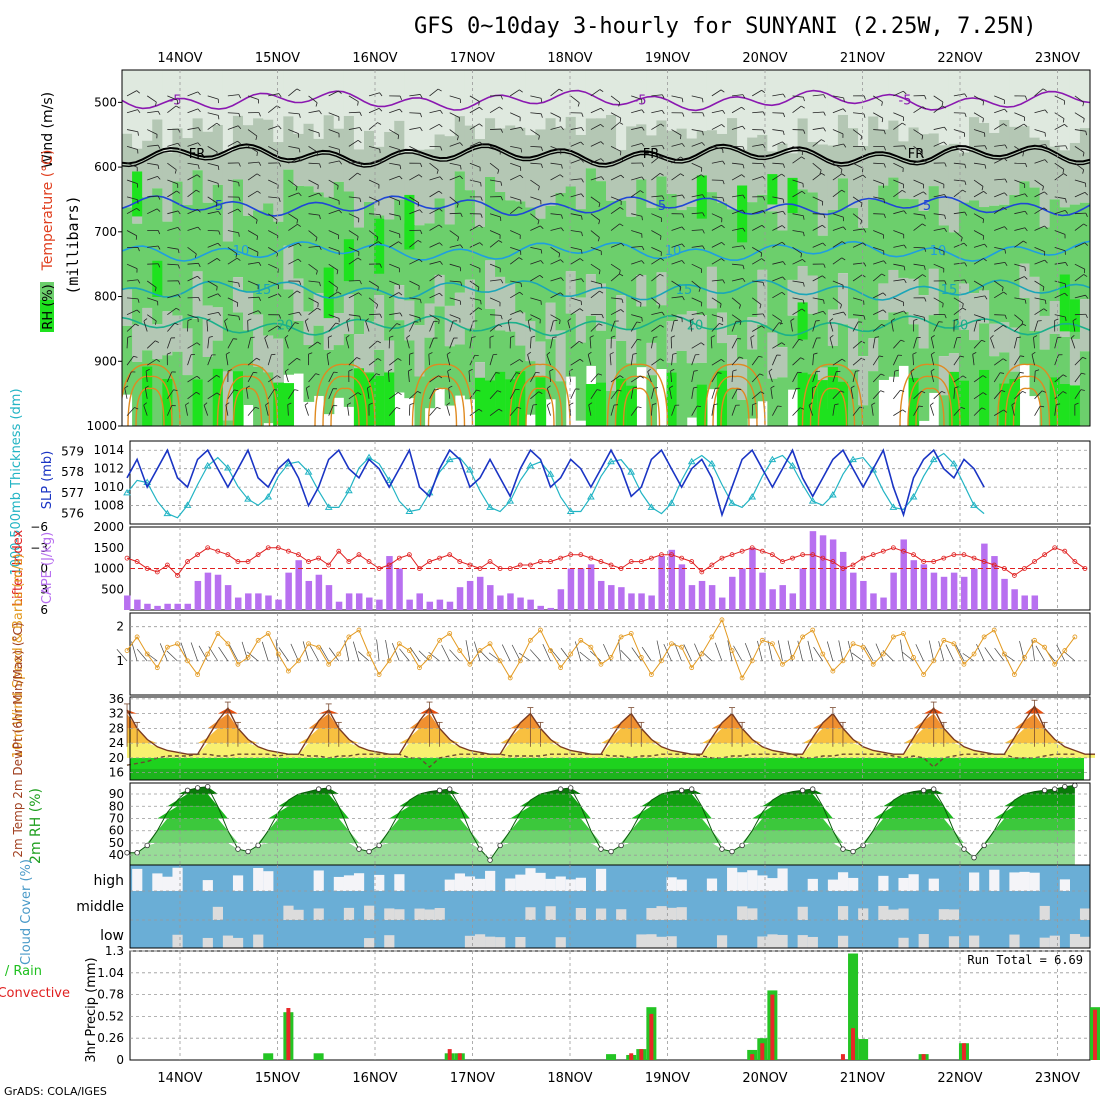 This screenshot has height=1100, width=1100. Describe the element at coordinates (112, 589) in the screenshot. I see `cape-tick-label: 500` at that location.